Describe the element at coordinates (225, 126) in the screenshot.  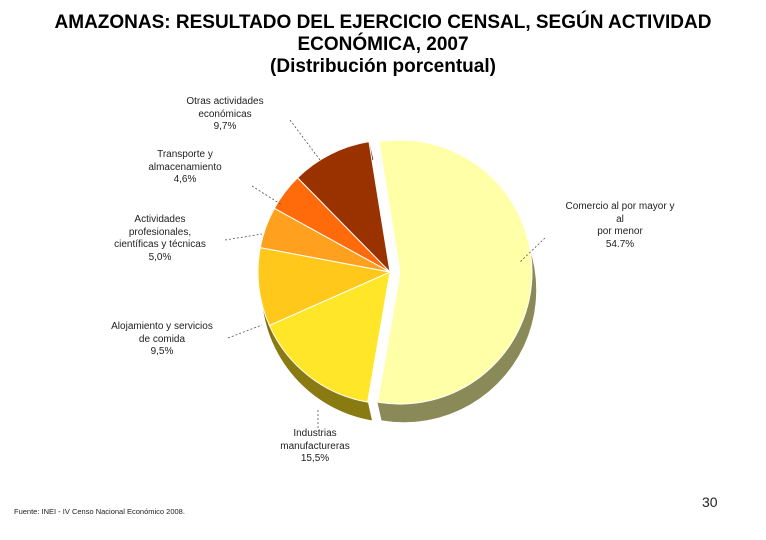
I see `slice-label-value: 9,7%` at that location.